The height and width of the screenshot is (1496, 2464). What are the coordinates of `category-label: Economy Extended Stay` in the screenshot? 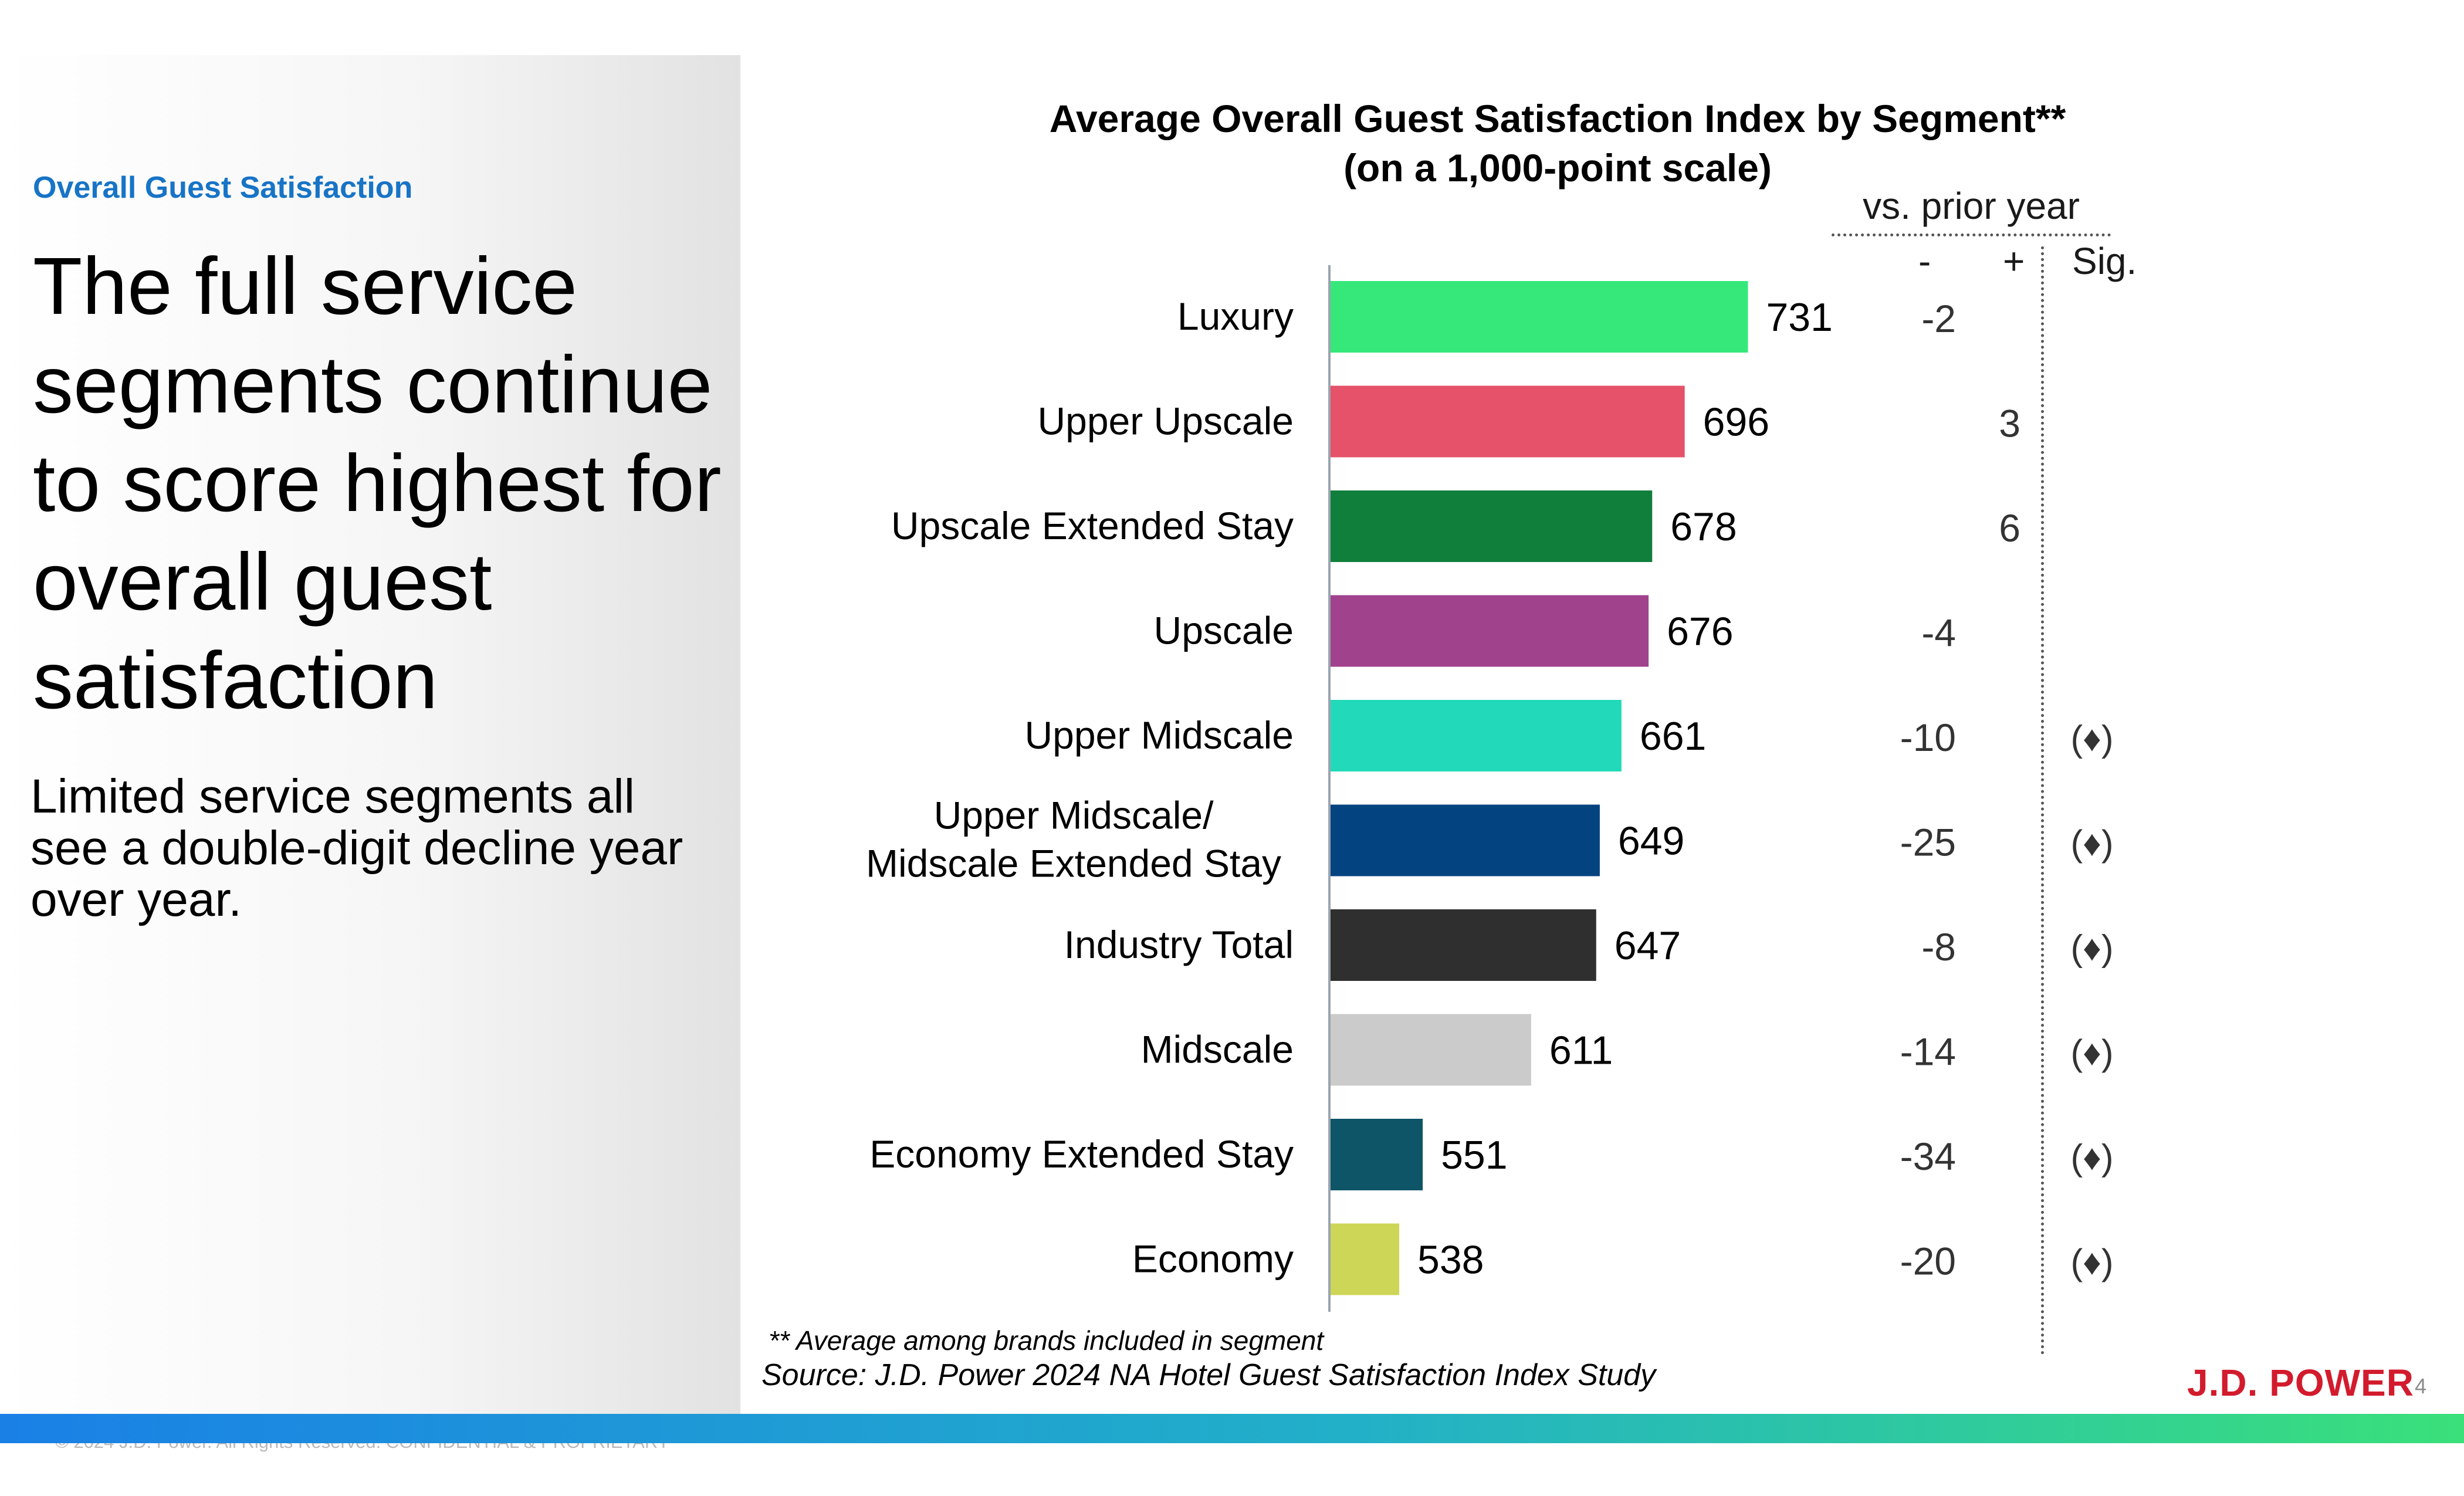 It's located at (1081, 1154).